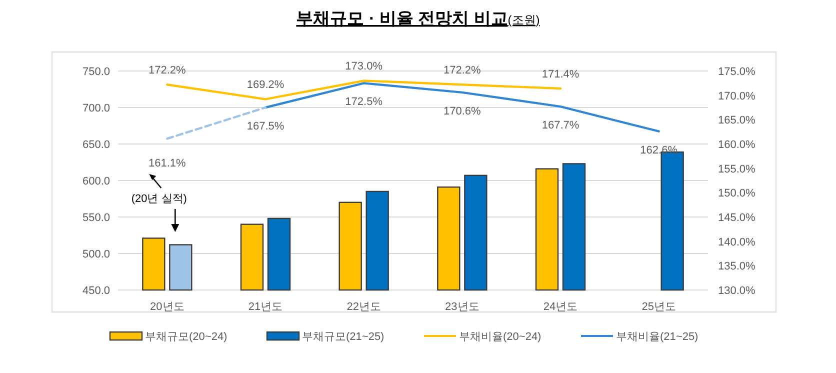  Describe the element at coordinates (657, 337) in the screenshot. I see `legend-label: 부채비율(21~25)` at that location.